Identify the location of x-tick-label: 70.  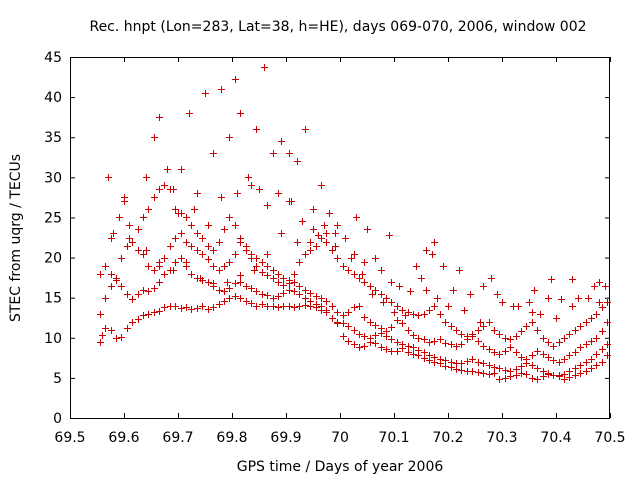
(340, 438).